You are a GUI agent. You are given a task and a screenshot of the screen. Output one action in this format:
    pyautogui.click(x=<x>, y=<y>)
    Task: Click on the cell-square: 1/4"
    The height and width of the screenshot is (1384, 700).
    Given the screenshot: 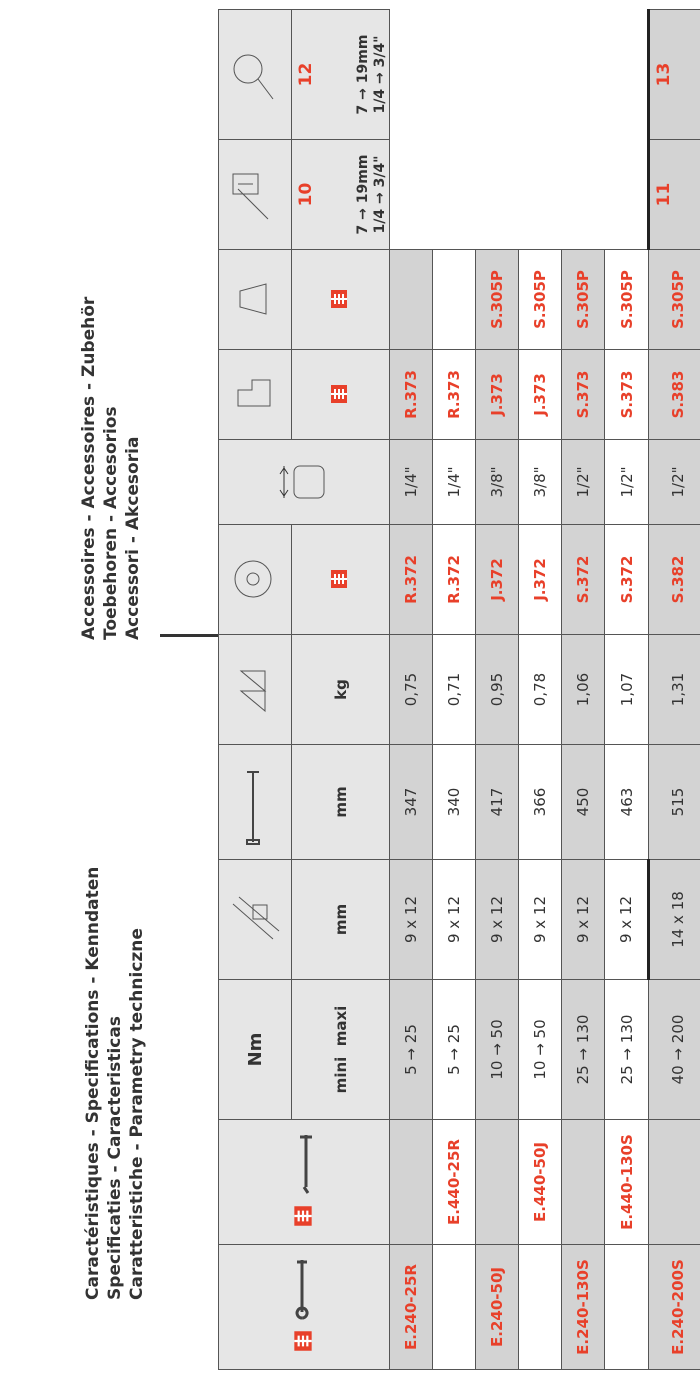 What is the action you would take?
    pyautogui.click(x=411, y=482)
    